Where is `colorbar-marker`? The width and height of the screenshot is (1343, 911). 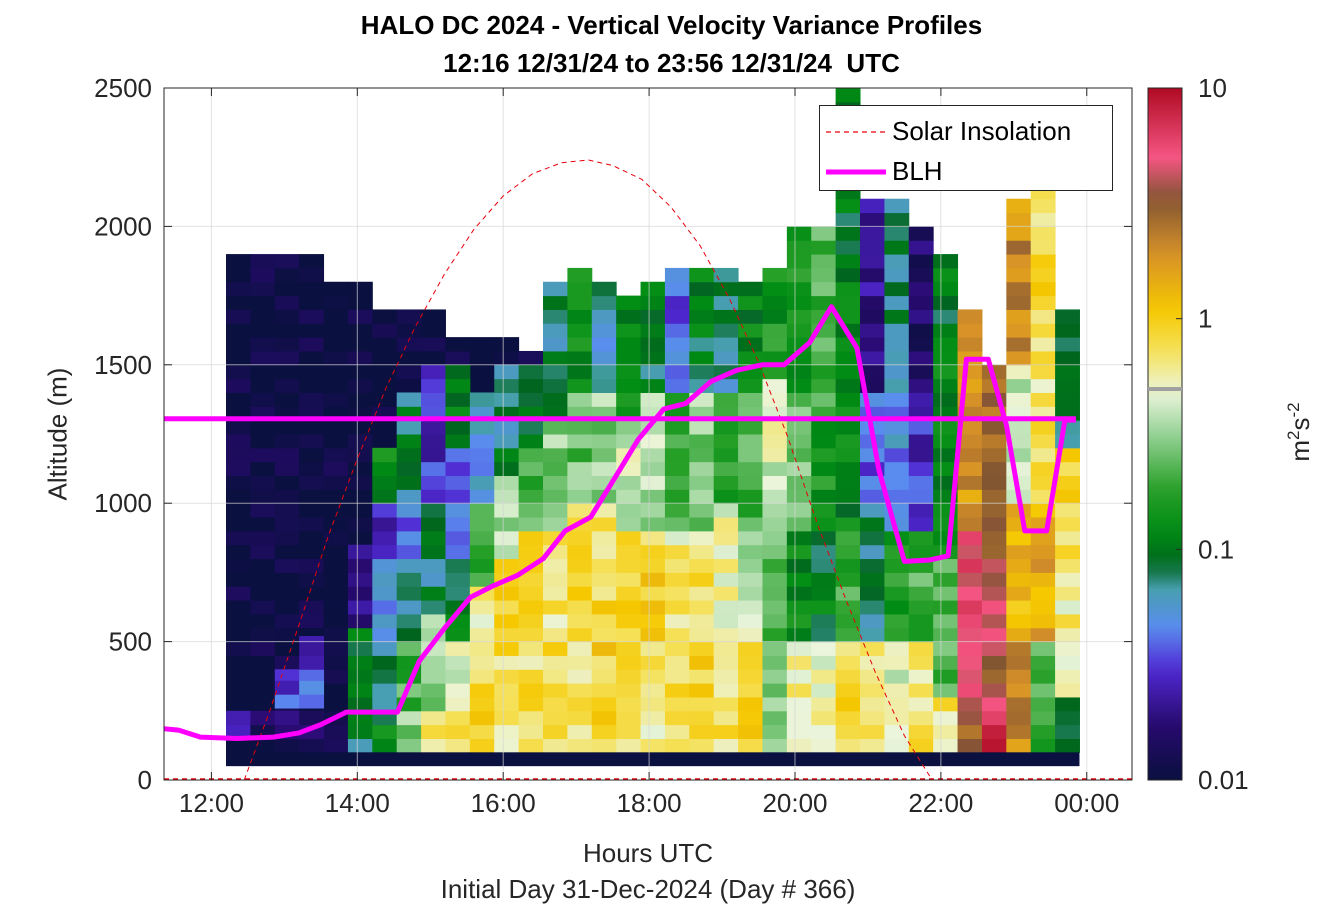
colorbar-marker is located at coordinates (1165, 389).